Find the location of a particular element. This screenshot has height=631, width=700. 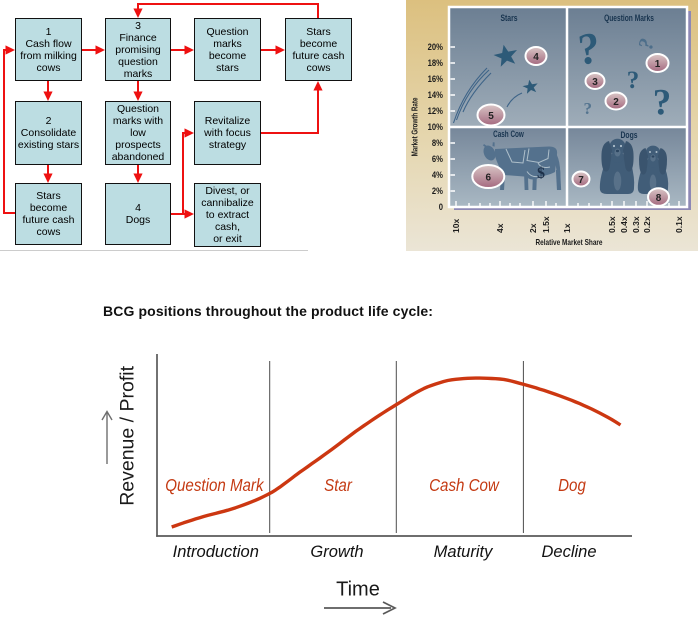

svg-text: 12% is located at coordinates (436, 110).